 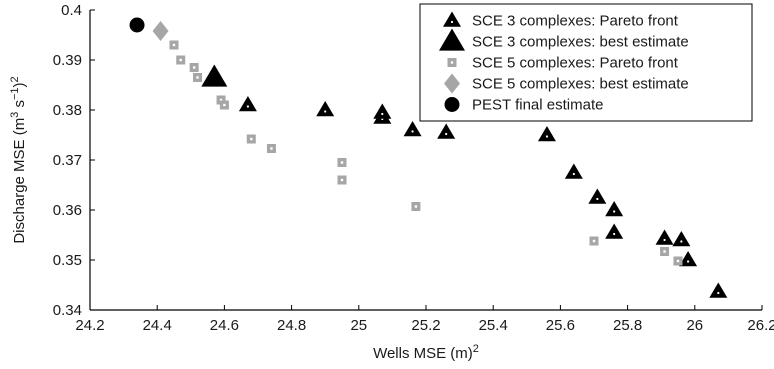 What do you see at coordinates (15, 115) in the screenshot?
I see `y-axis-title-superscript: 3` at bounding box center [15, 115].